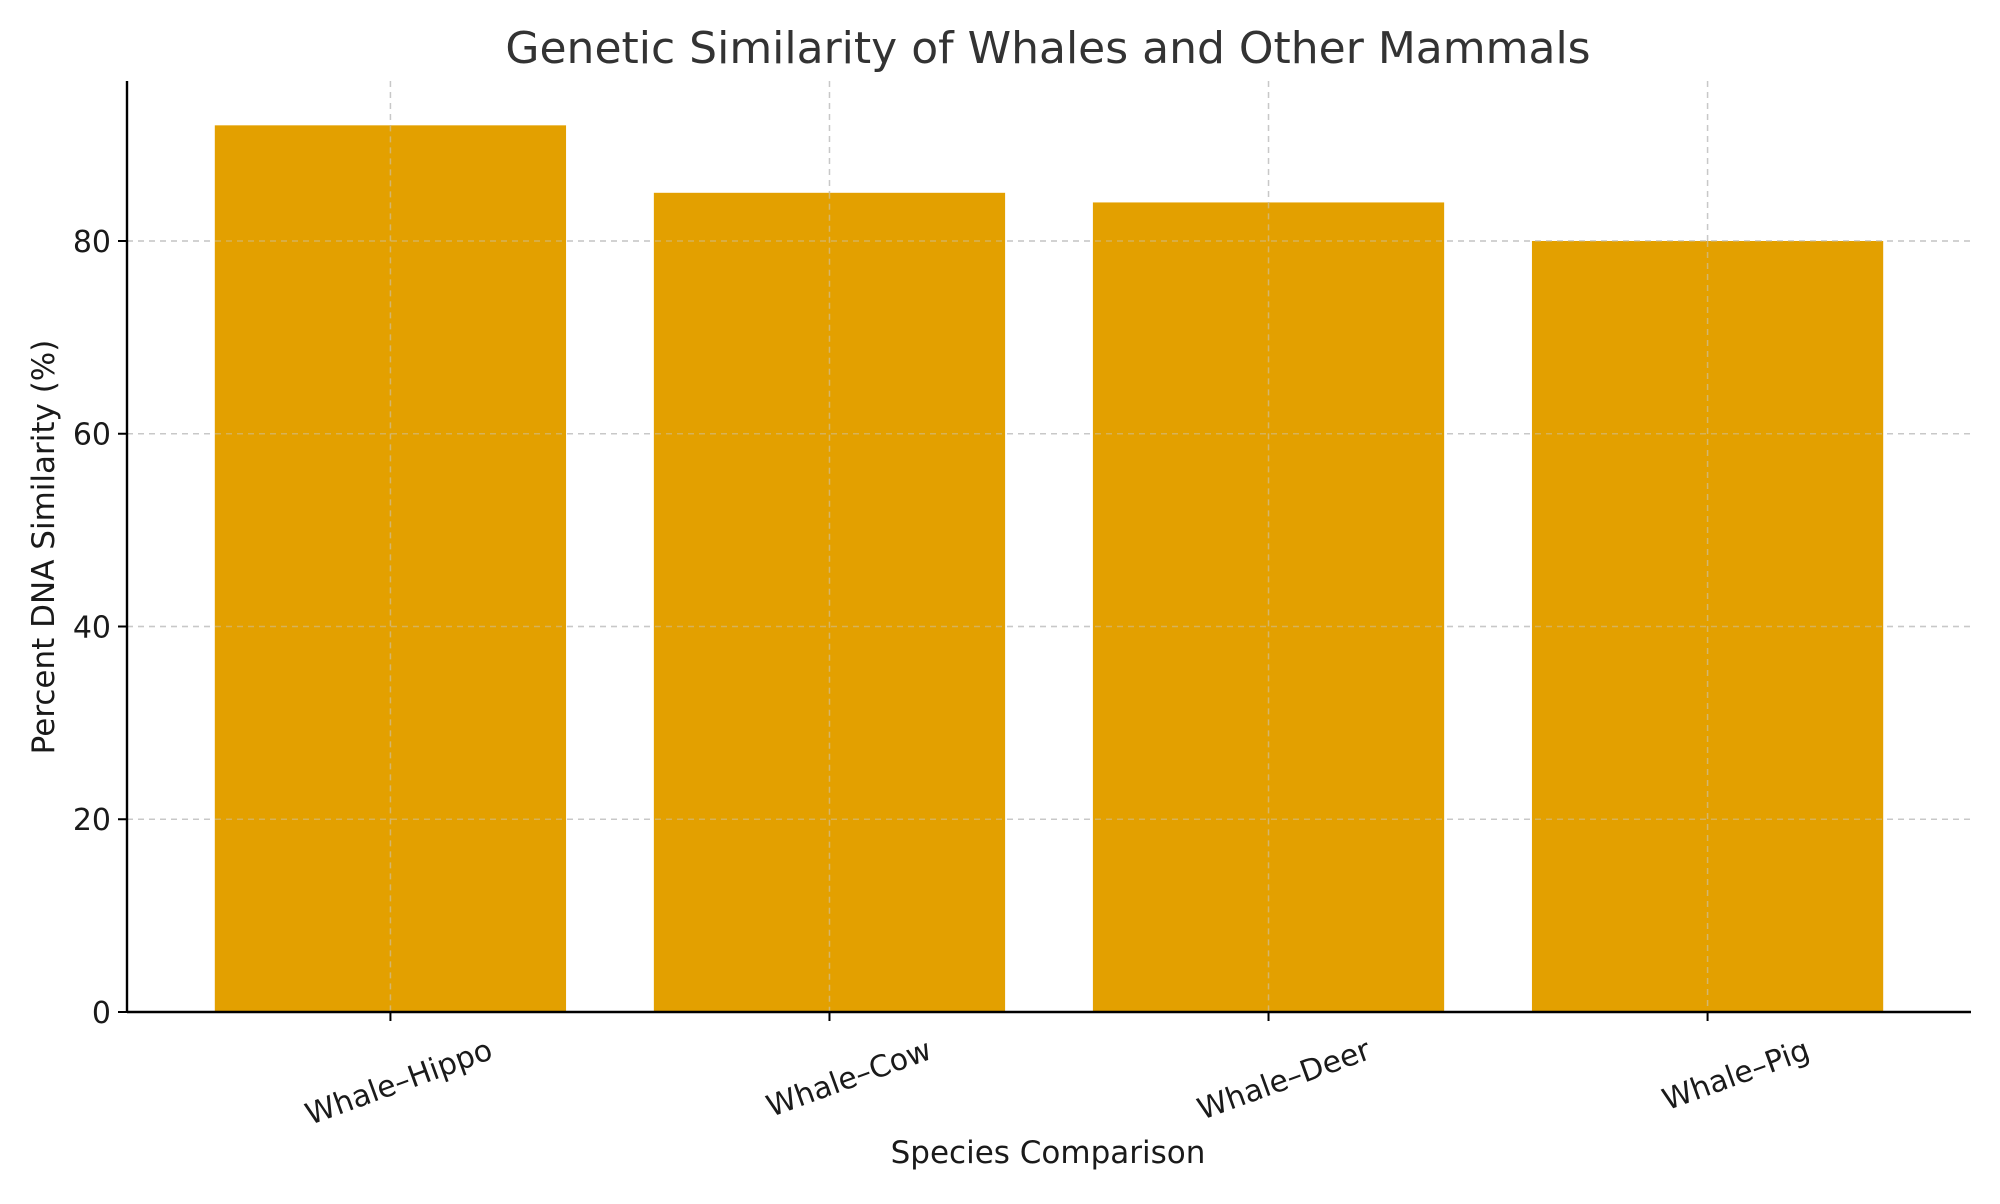 The height and width of the screenshot is (1204, 2000). I want to click on x-axis-label: Species Comparison, so click(1048, 1153).